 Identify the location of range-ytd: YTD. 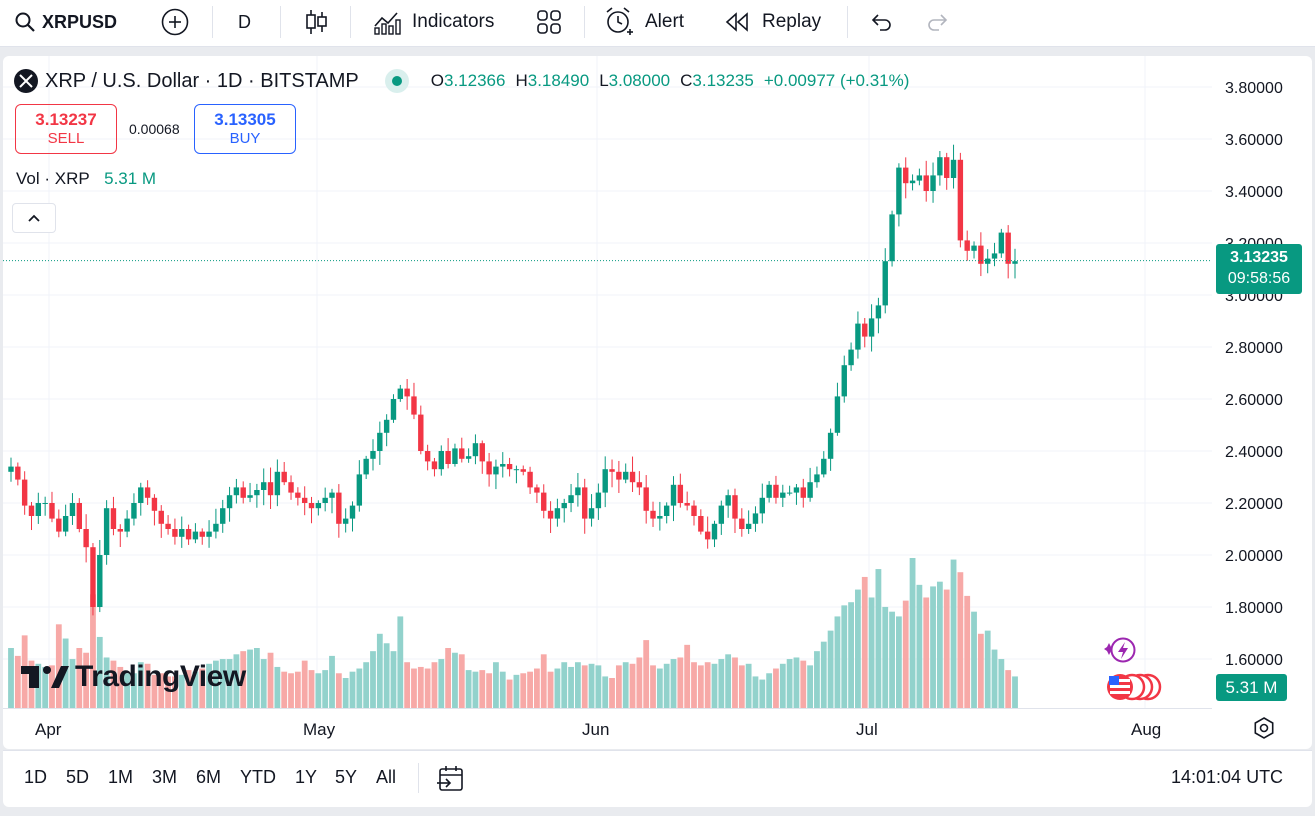
(258, 777).